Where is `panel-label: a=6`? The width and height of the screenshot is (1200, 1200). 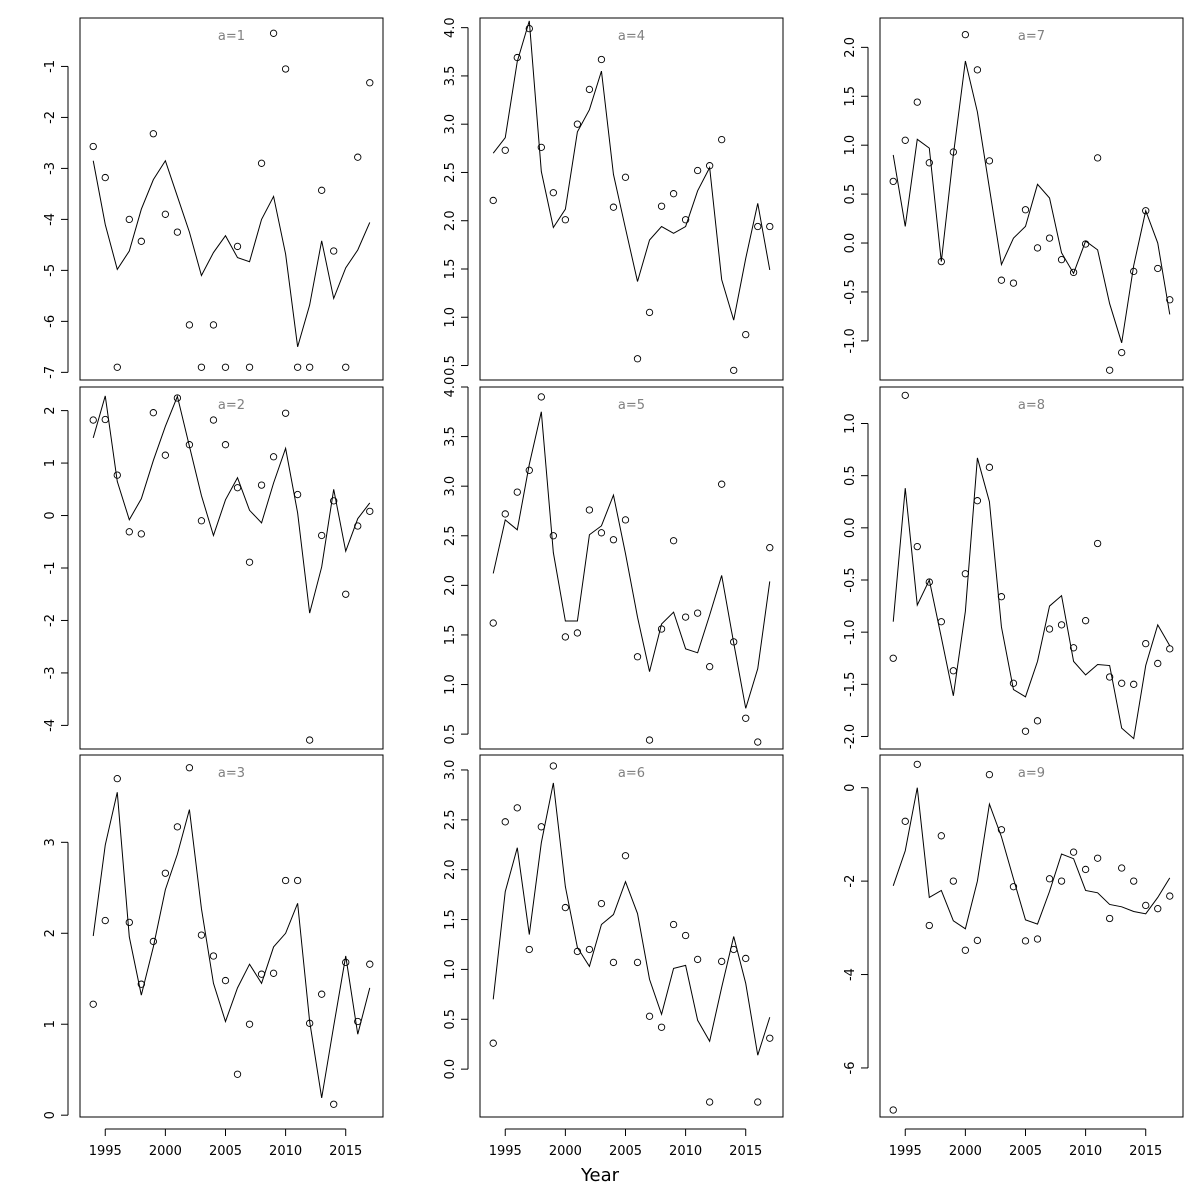
panel-label: a=6 is located at coordinates (631, 773).